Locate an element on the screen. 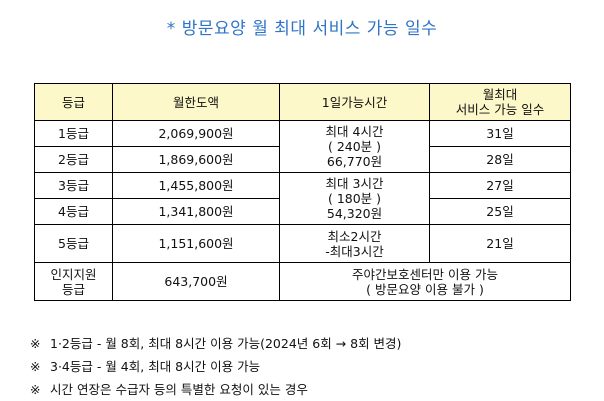  footnote-text: 3·4등급 - 월 4회, 최대 8시간 이용 가능 is located at coordinates (155, 366).